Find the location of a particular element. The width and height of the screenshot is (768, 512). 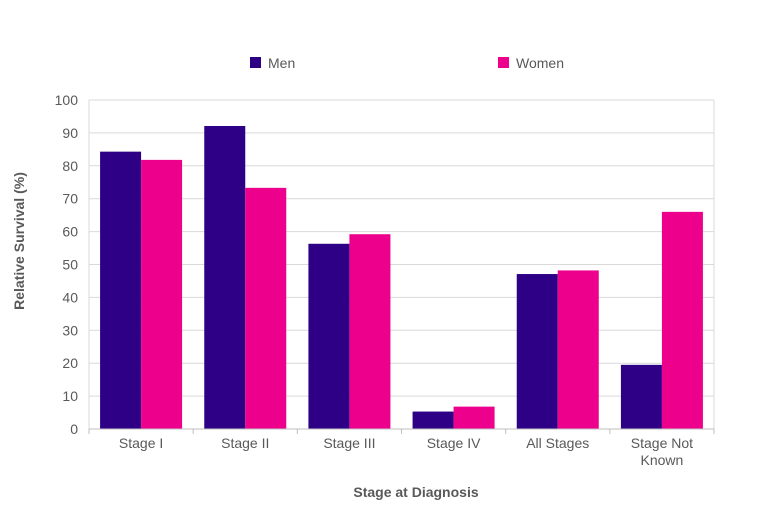

legend-swatch-men is located at coordinates (255, 62).